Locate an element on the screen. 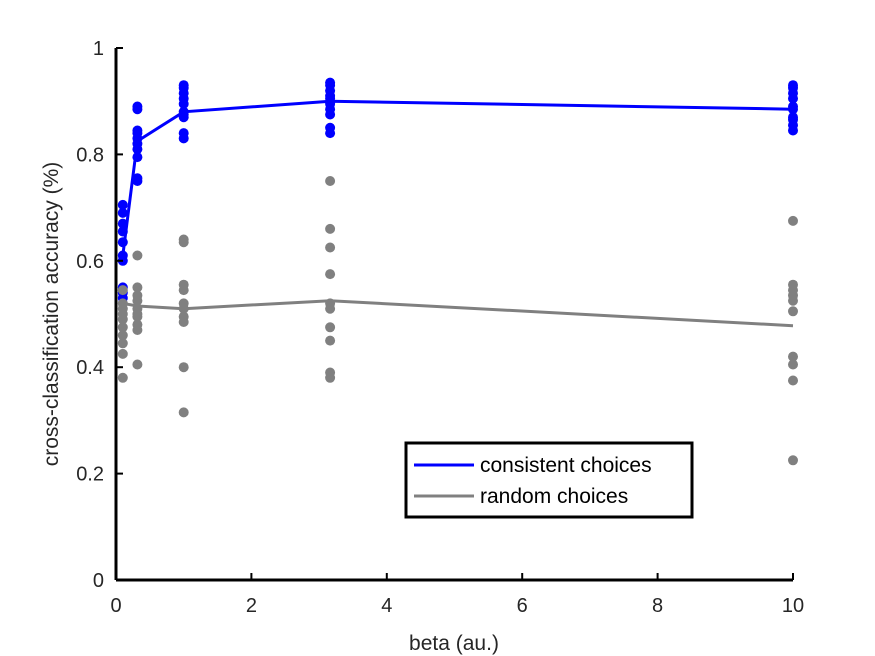  y-tick-label: 1 is located at coordinates (98, 49).